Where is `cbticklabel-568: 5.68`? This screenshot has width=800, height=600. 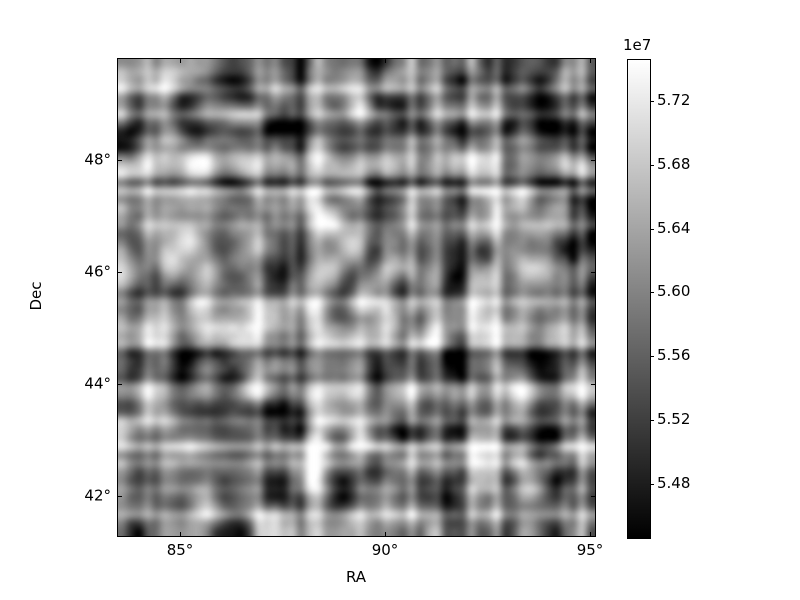 cbticklabel-568: 5.68 is located at coordinates (674, 164).